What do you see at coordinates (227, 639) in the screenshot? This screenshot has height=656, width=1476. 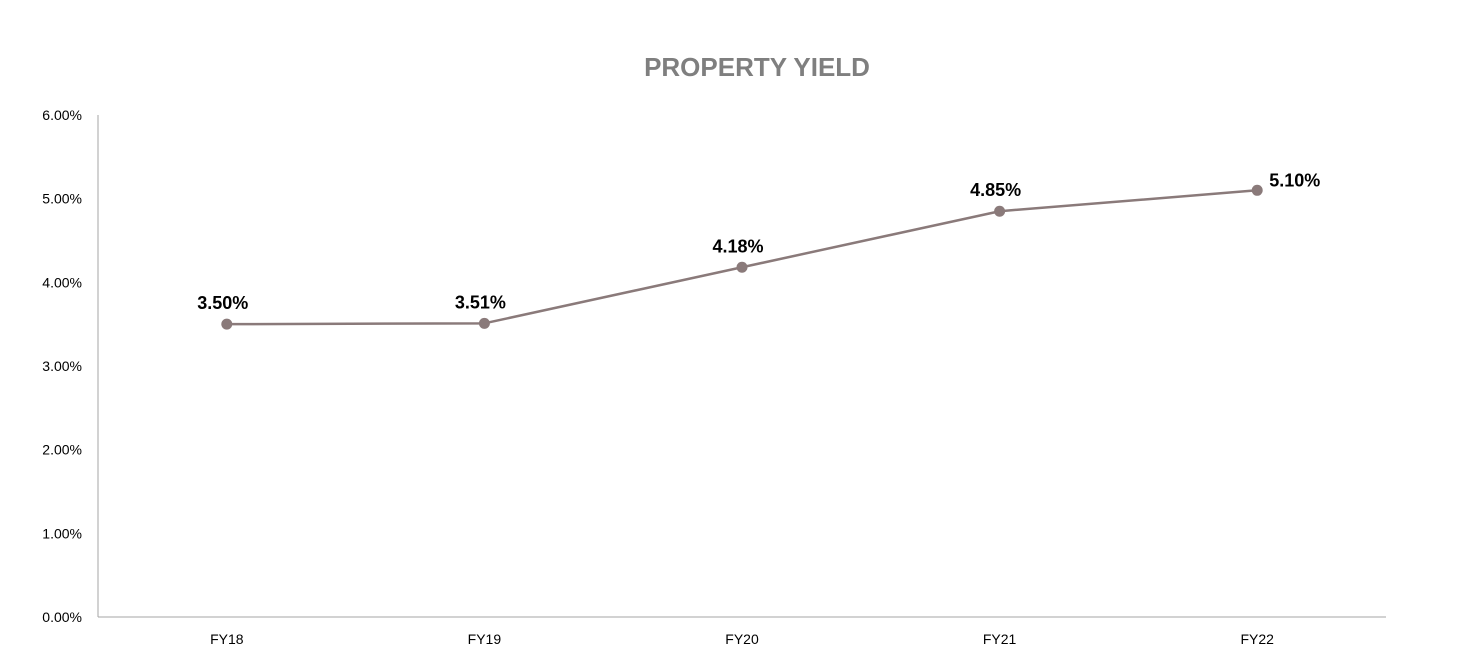 I see `x-tick-label: FY18` at bounding box center [227, 639].